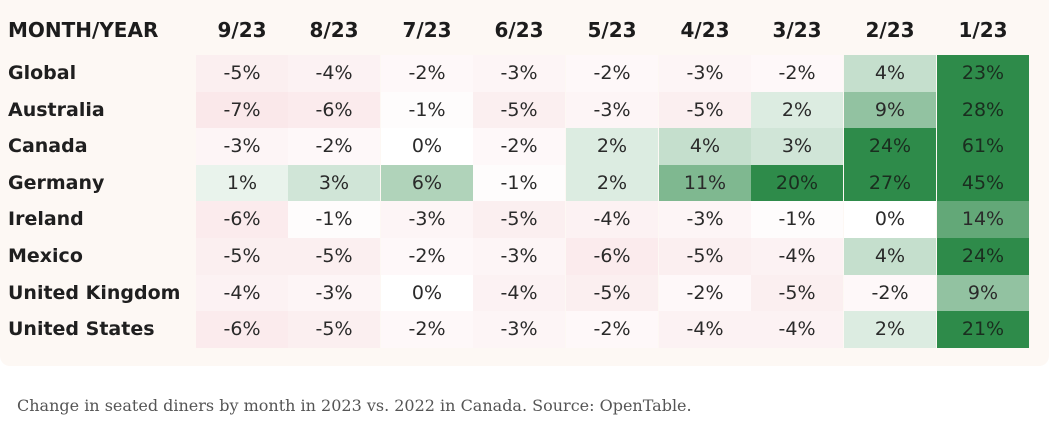 The image size is (1049, 428). What do you see at coordinates (242, 30) in the screenshot?
I see `column-header: 9/23` at bounding box center [242, 30].